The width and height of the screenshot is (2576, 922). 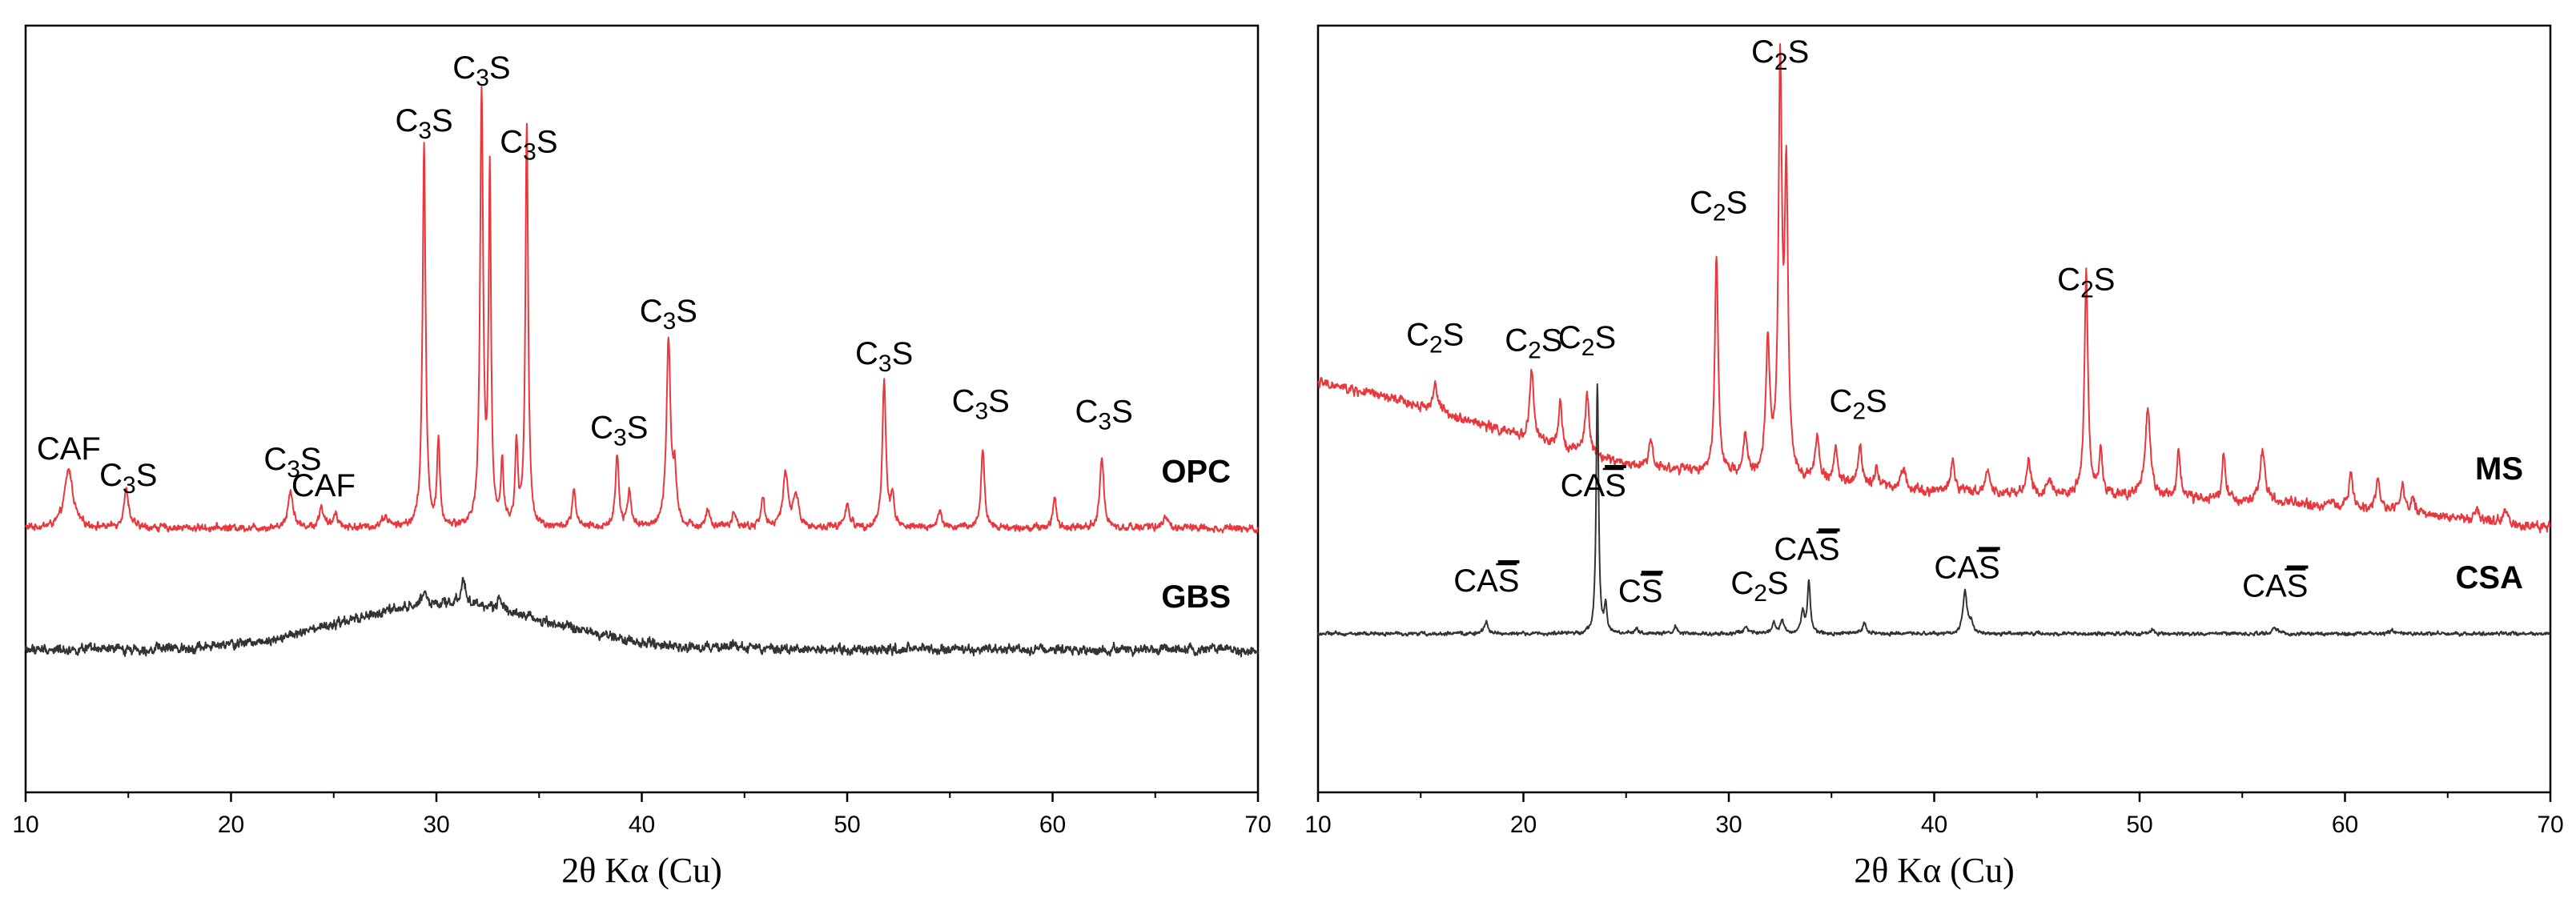 What do you see at coordinates (2499, 469) in the screenshot?
I see `series-label-ms: MS` at bounding box center [2499, 469].